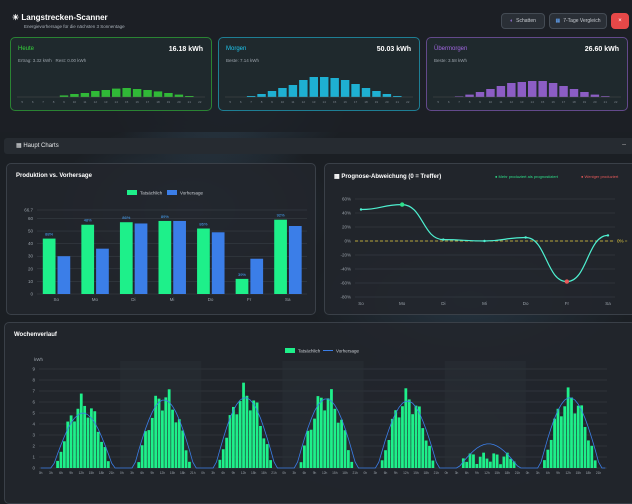  I want to click on day-mini-chart: 5 6 7 8 9 10 11 12 13 14 15 16 17 18 19 20 21 22, so click(527, 92).